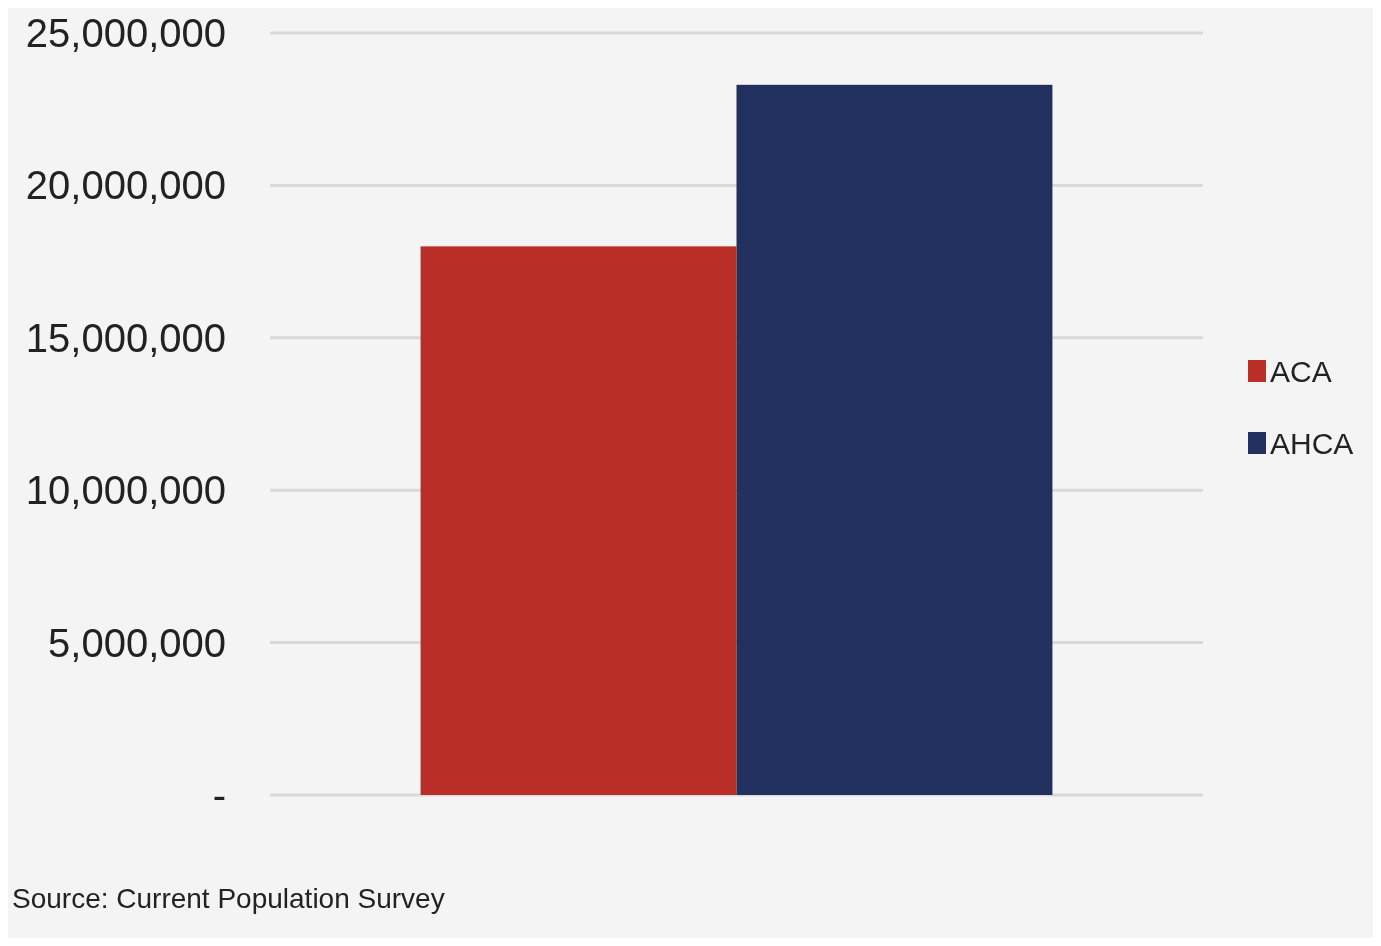 The image size is (1381, 946). Describe the element at coordinates (1301, 371) in the screenshot. I see `legend-label: ACA` at that location.